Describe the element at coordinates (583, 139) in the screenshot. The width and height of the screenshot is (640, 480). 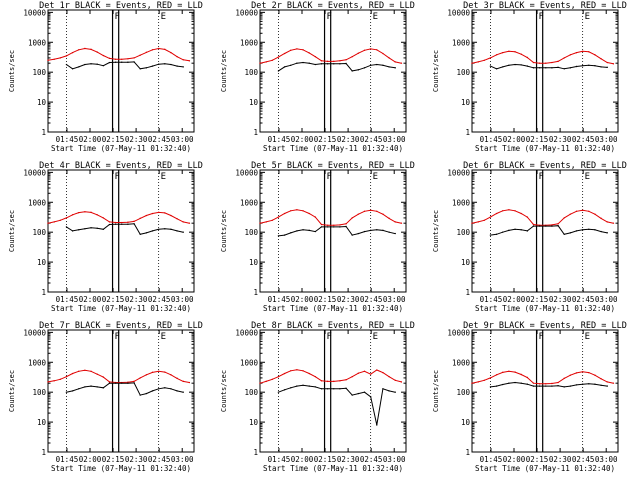
I see `x-tick-label: 02:45` at that location.